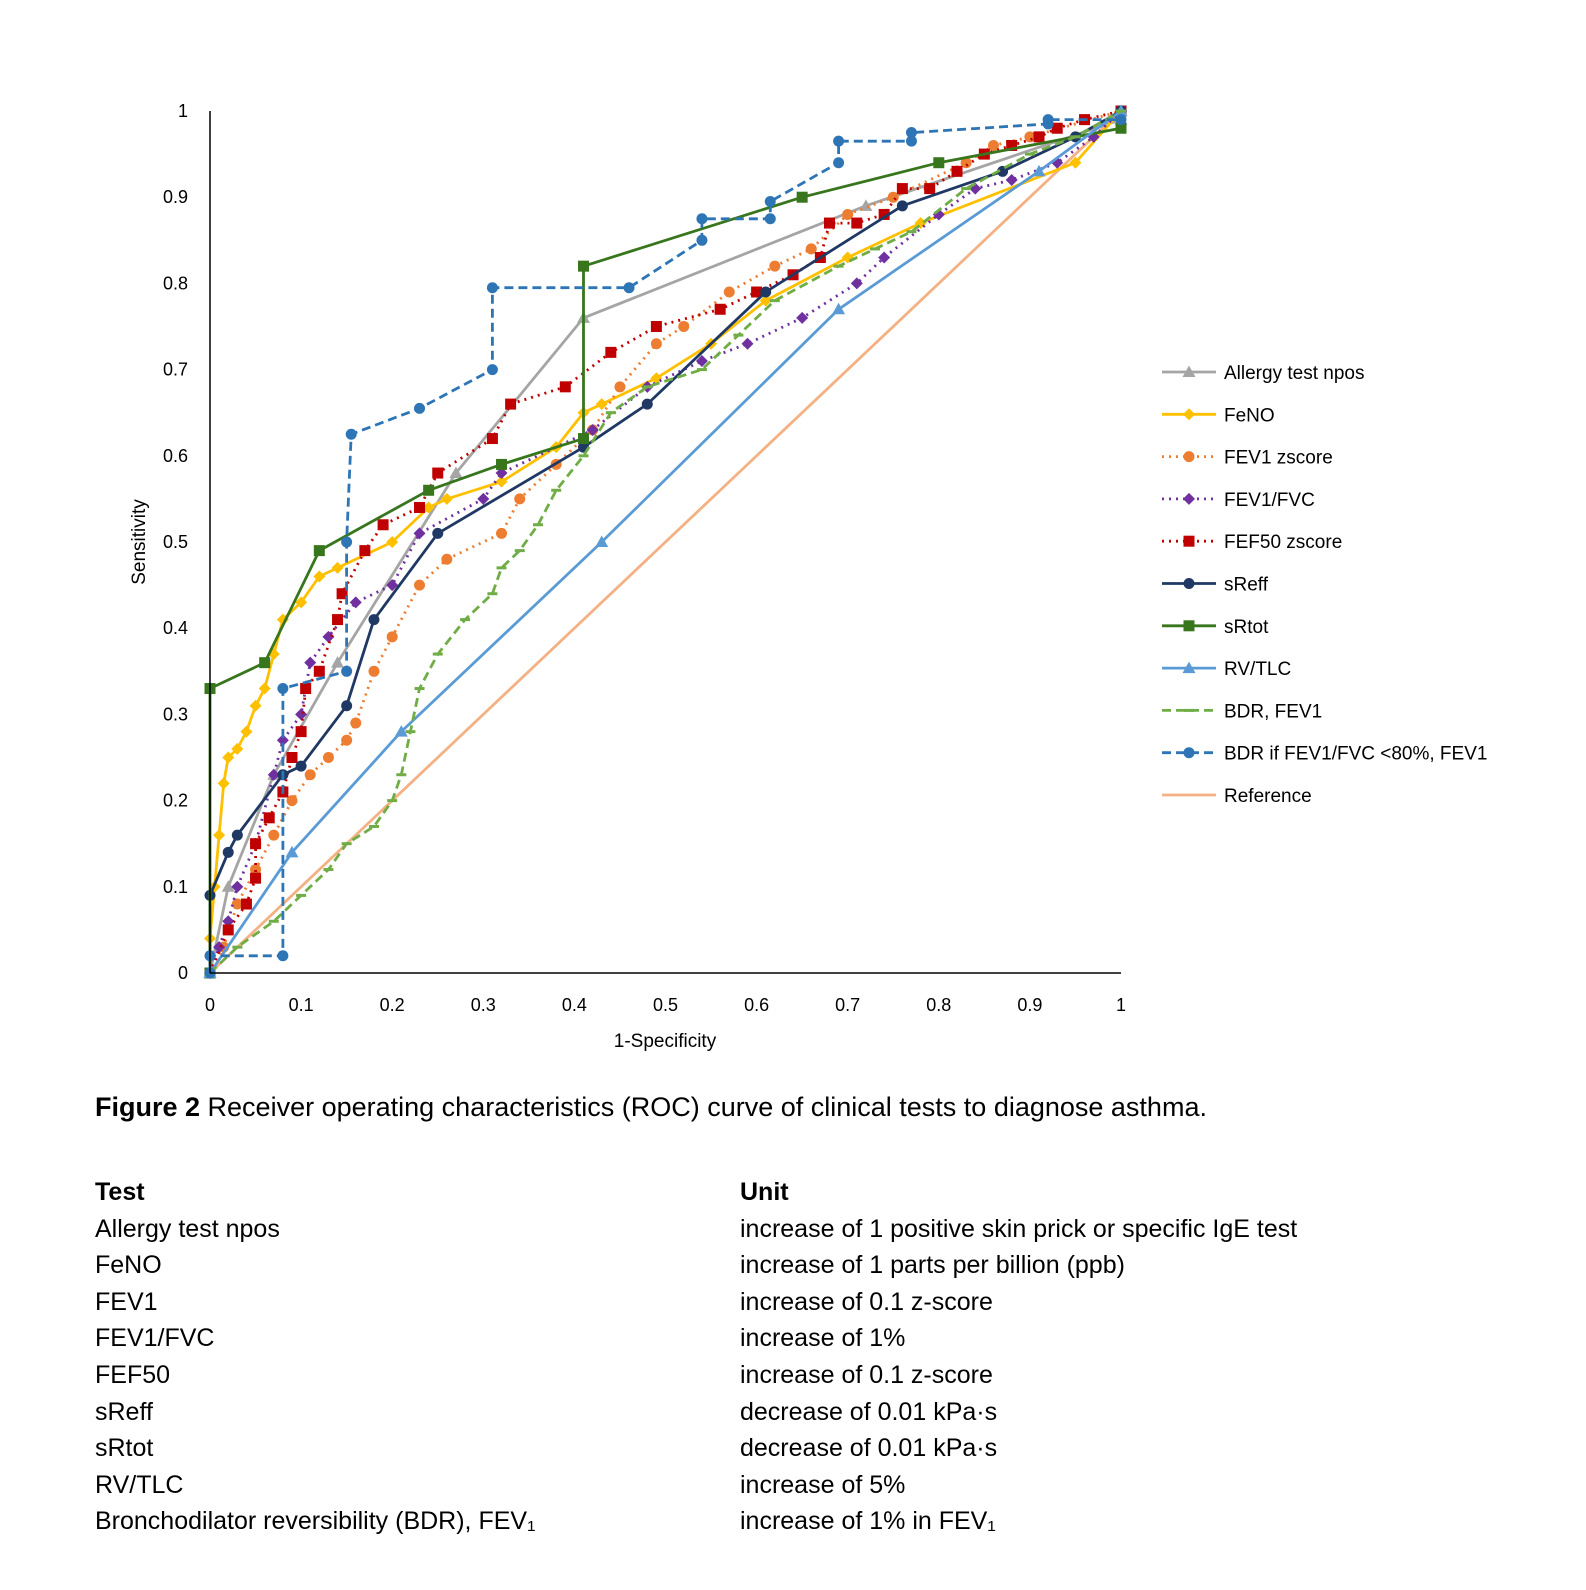 Image resolution: width=1586 pixels, height=1590 pixels. I want to click on legend-label: FeNO, so click(1249, 415).